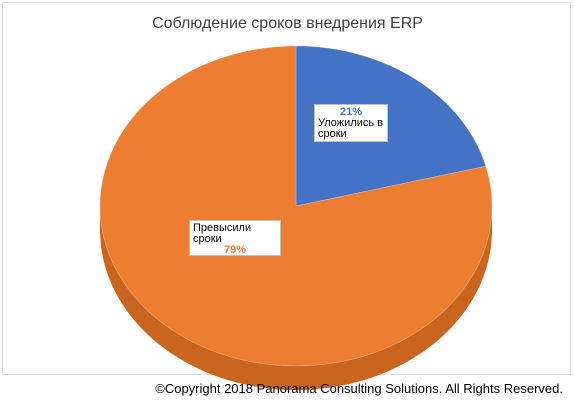  What do you see at coordinates (222, 233) in the screenshot?
I see `data-label-overdue-name: Превысили сроки` at bounding box center [222, 233].